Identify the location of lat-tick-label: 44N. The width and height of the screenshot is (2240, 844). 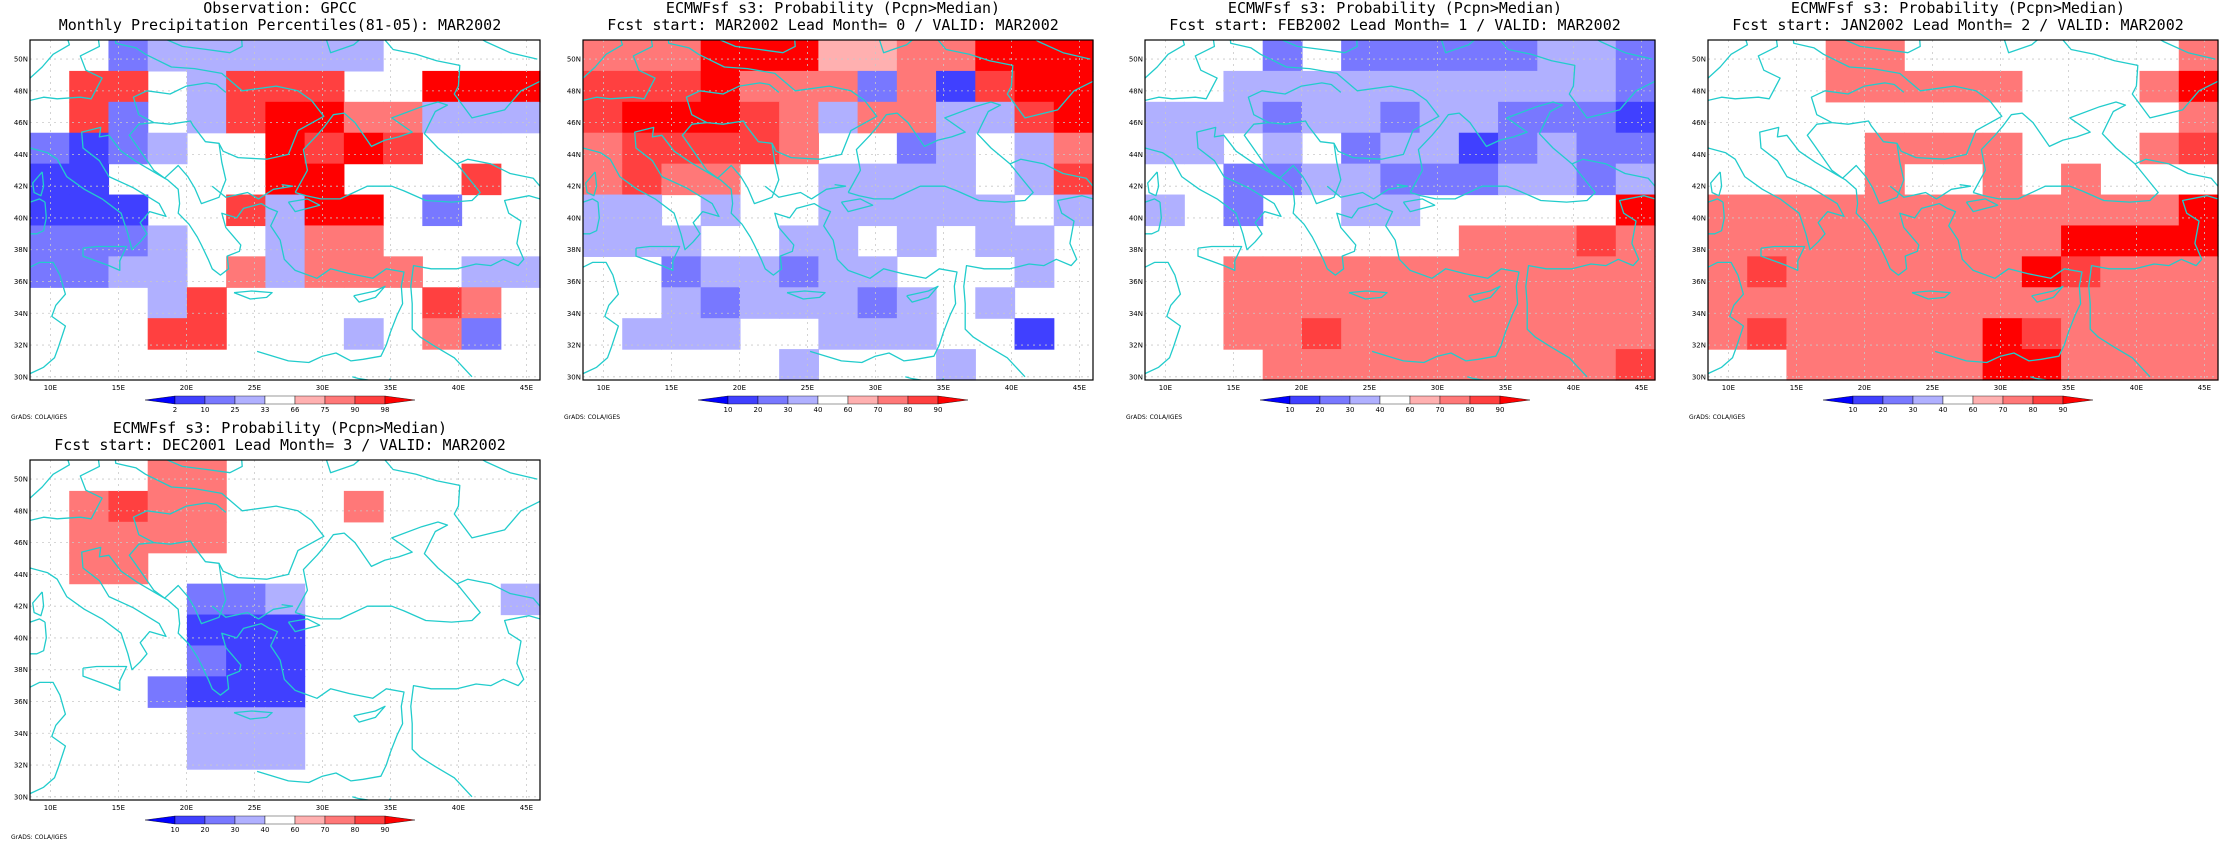
(1699, 155).